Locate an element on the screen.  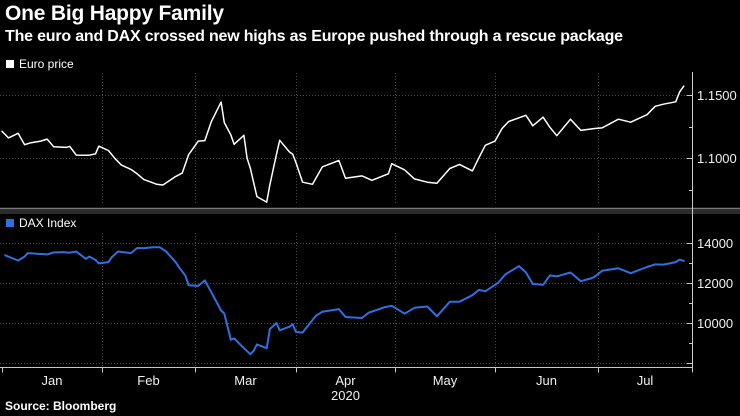
euro-legend-swatch-icon is located at coordinates (10, 64).